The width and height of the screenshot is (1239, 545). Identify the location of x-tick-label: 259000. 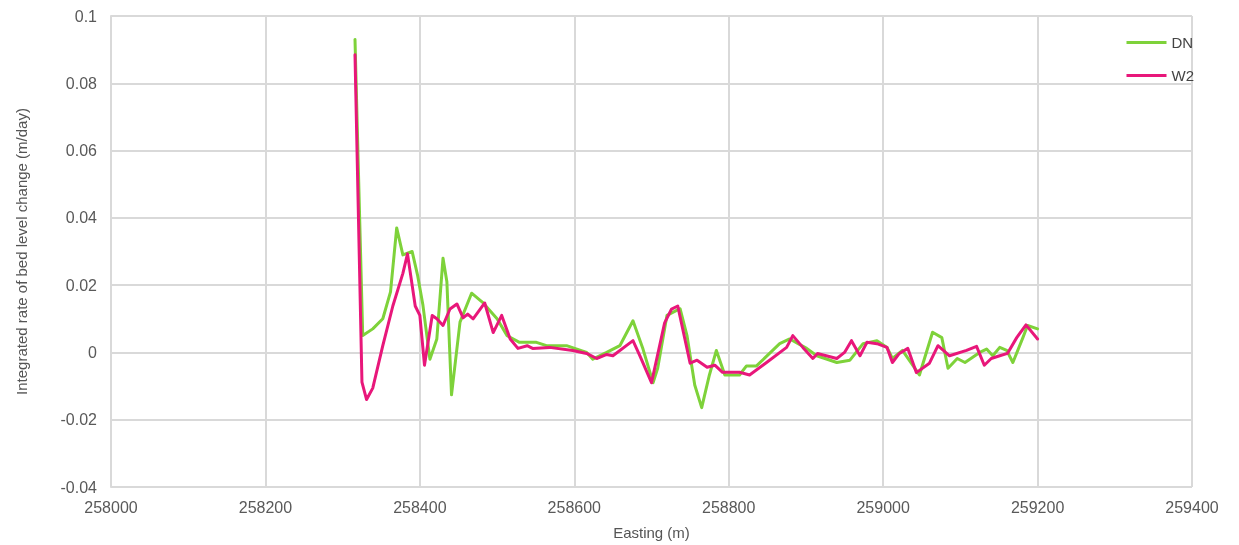
(883, 507).